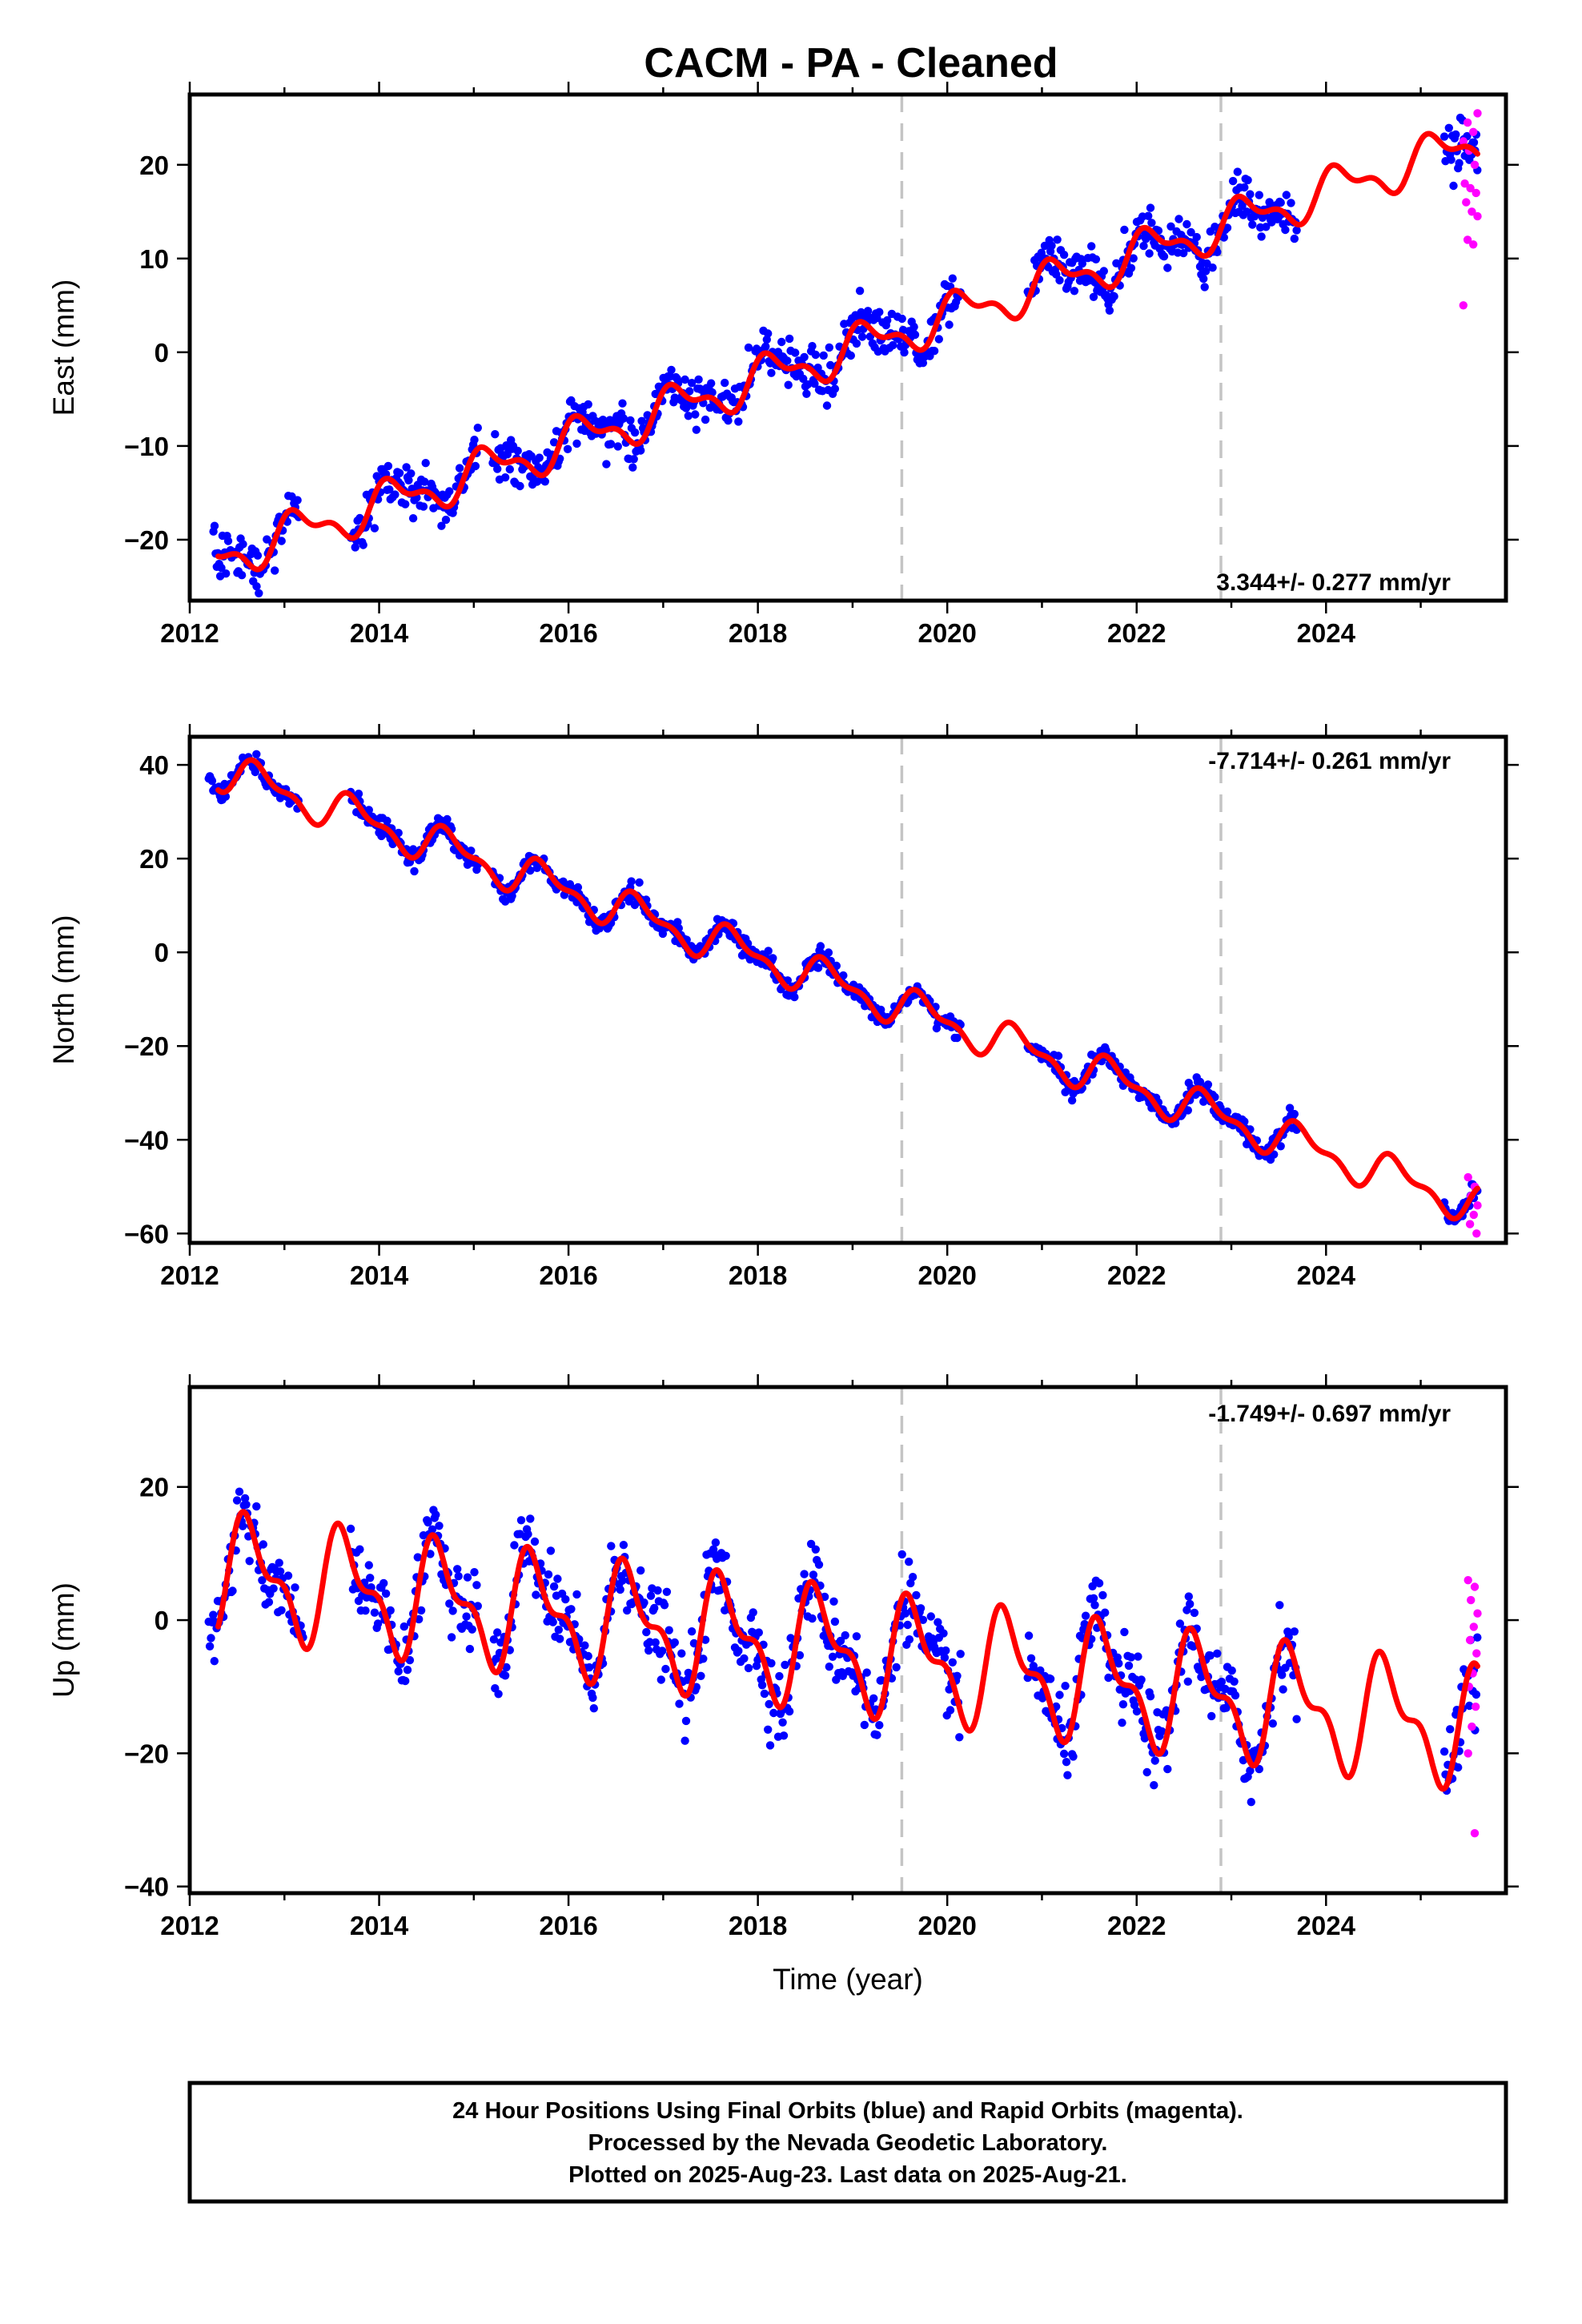 This screenshot has height=2324, width=1582. I want to click on y-tick-label: −20, so click(146, 1046).